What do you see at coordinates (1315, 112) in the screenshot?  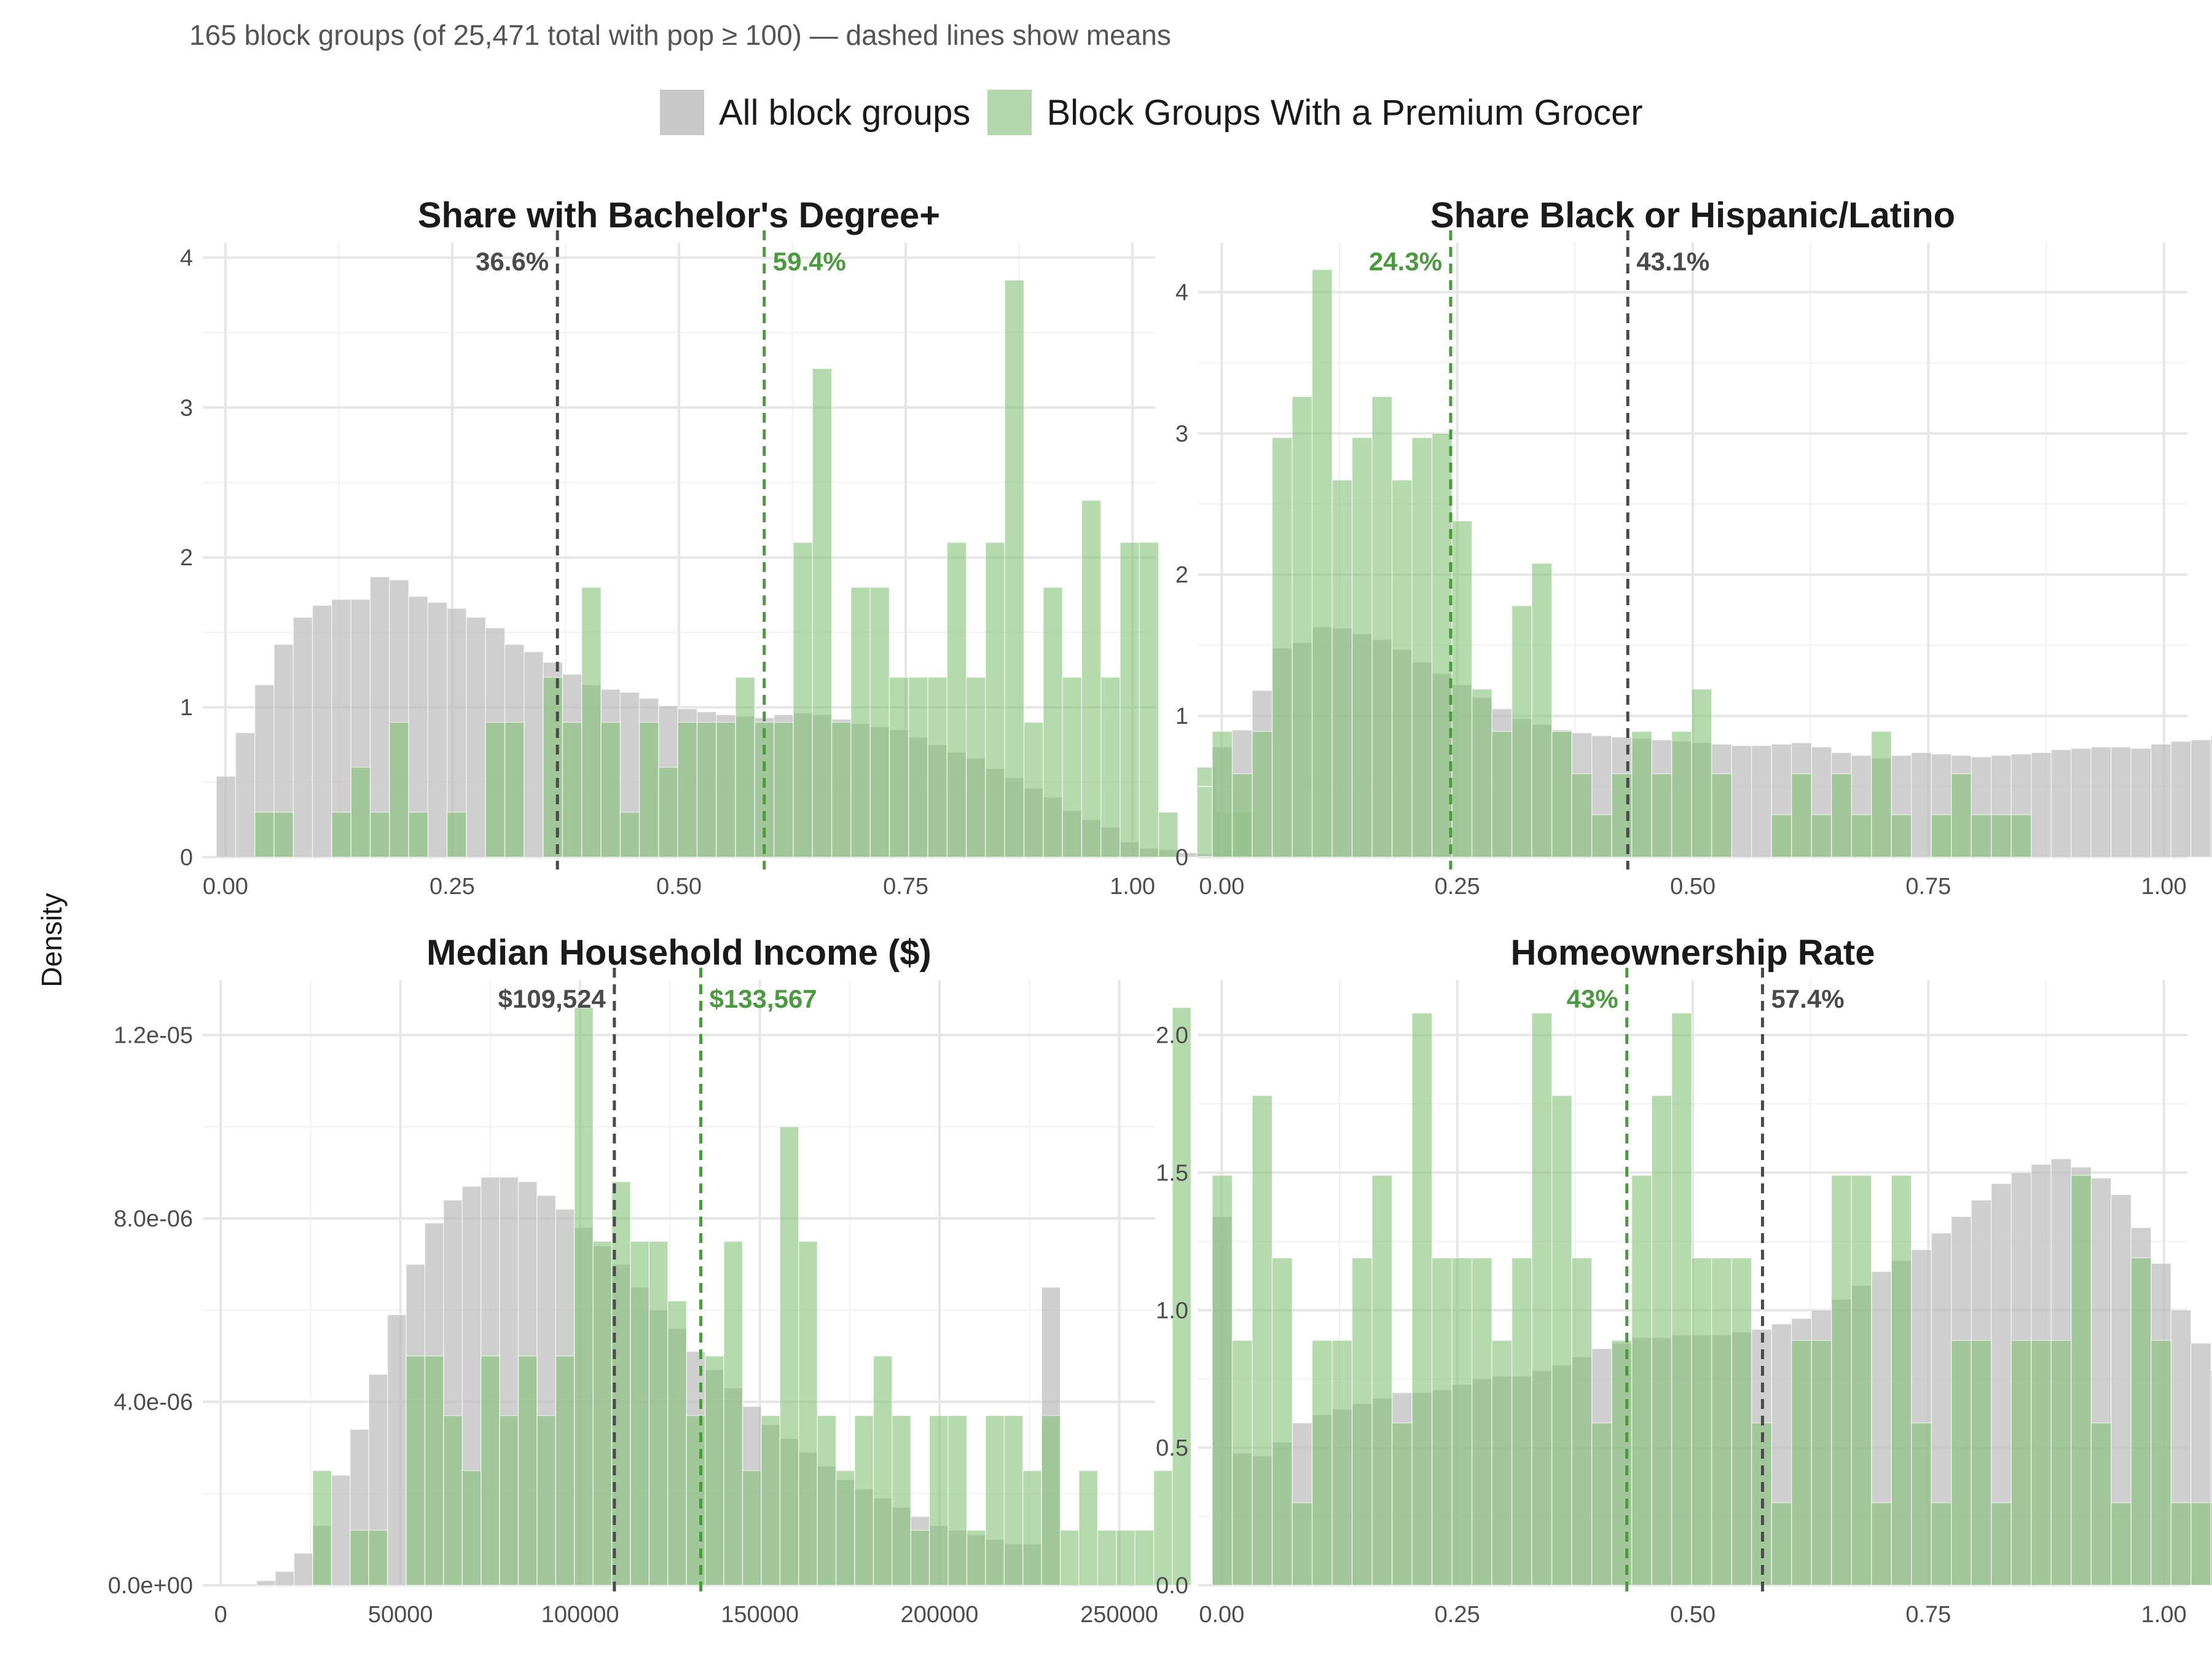 I see `legend-item-premium: Block Groups With a Premium Grocer` at bounding box center [1315, 112].